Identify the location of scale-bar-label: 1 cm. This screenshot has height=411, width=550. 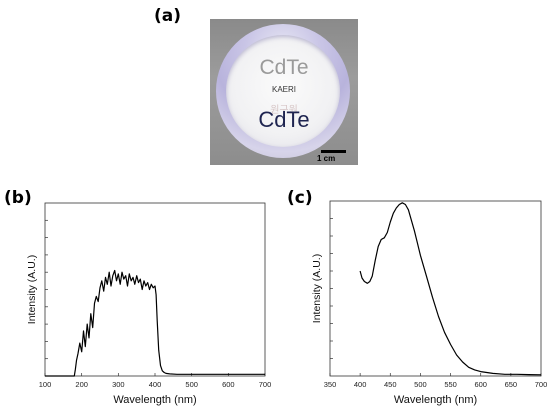
(326, 158).